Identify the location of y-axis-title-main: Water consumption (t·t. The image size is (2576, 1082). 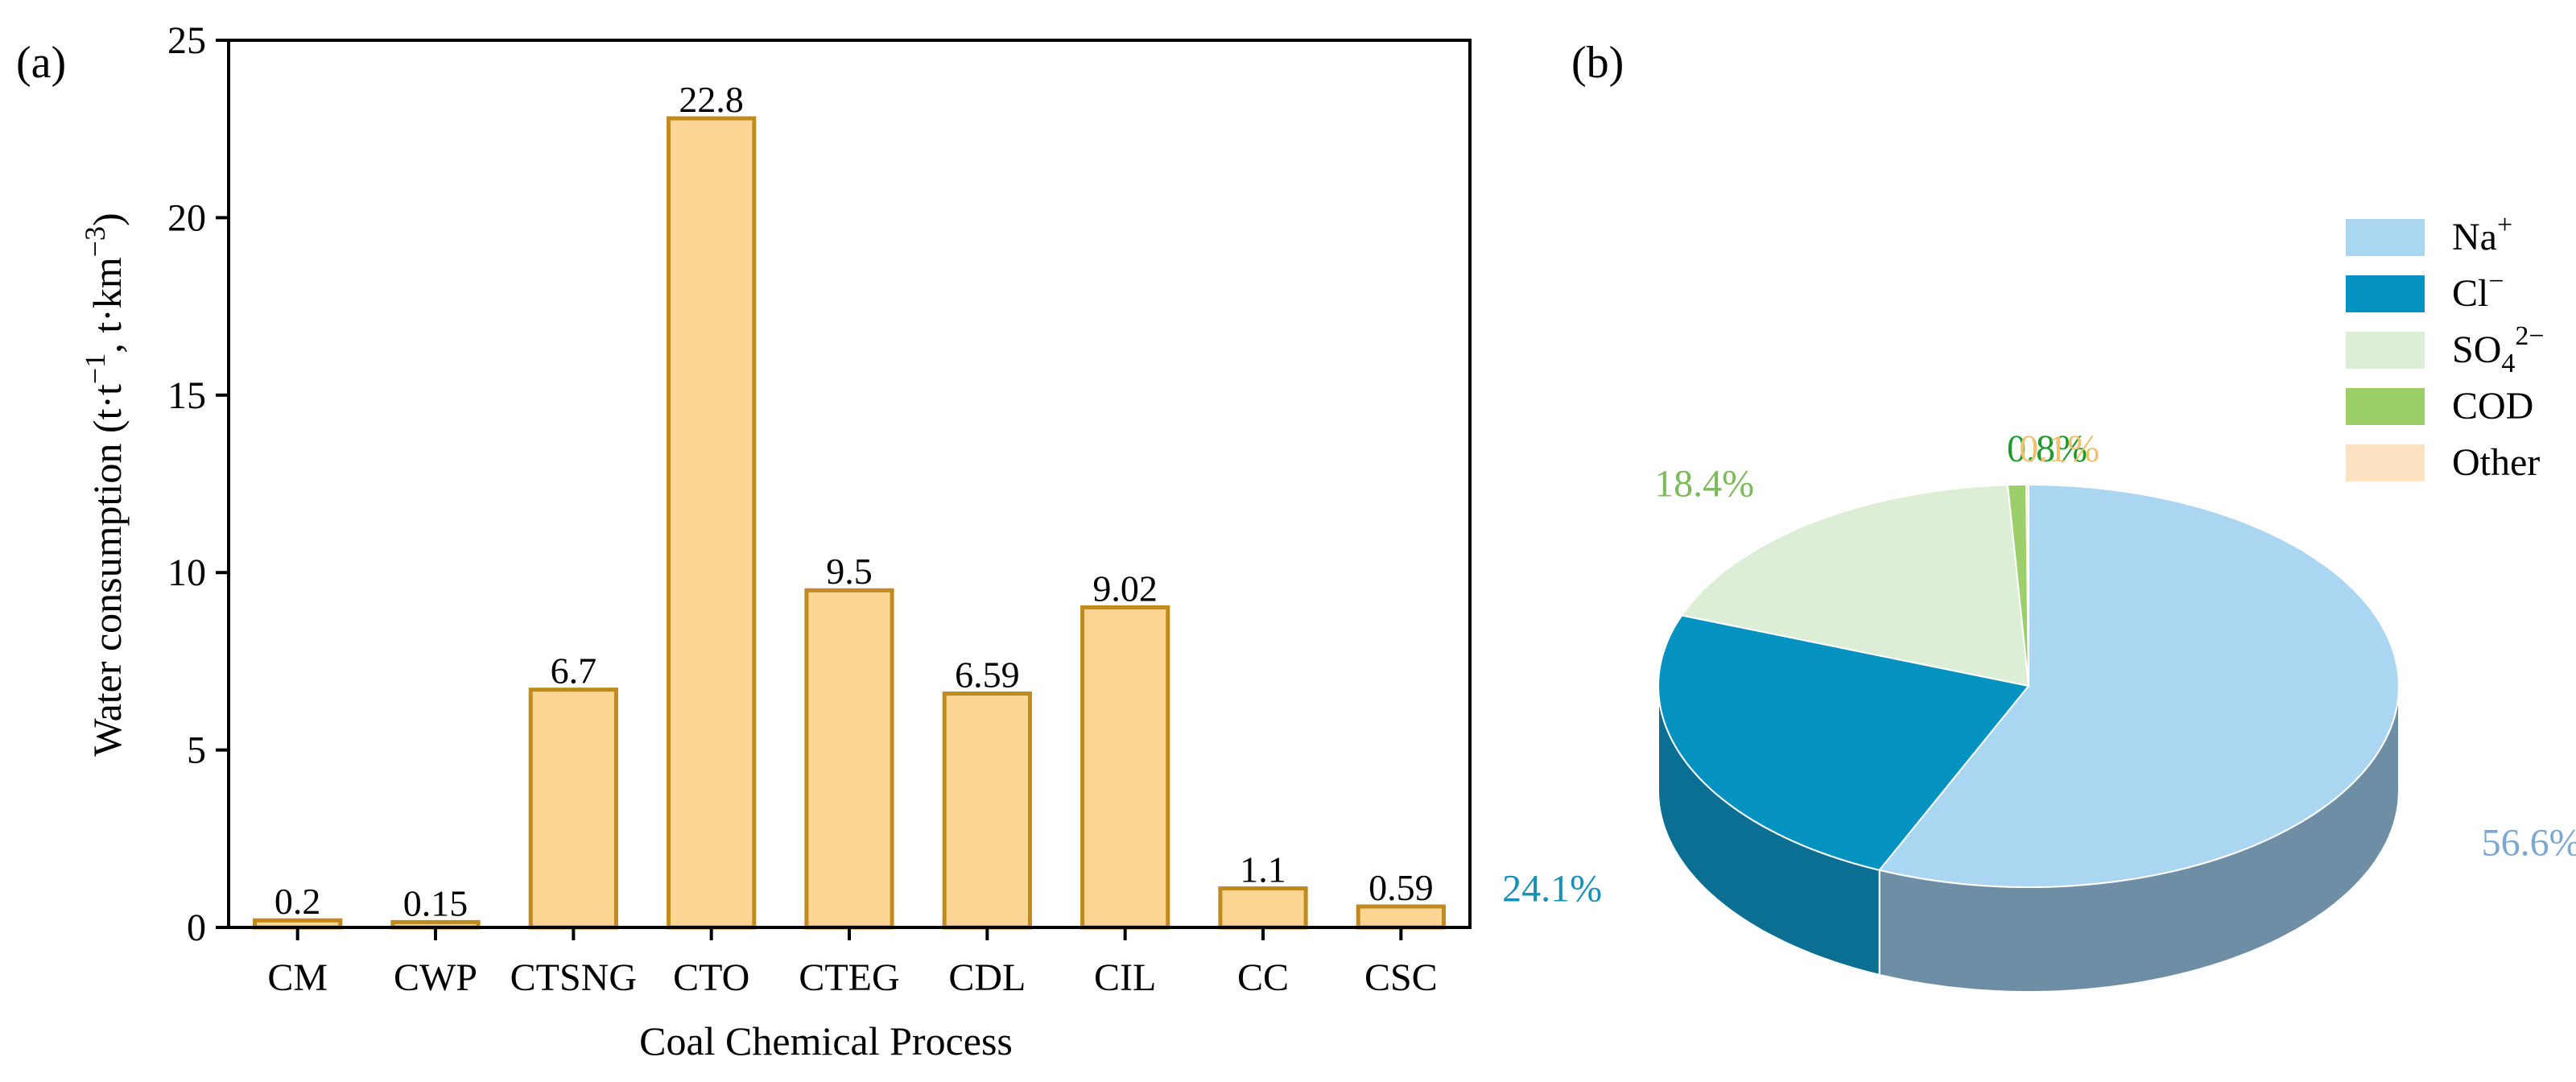
(107, 570).